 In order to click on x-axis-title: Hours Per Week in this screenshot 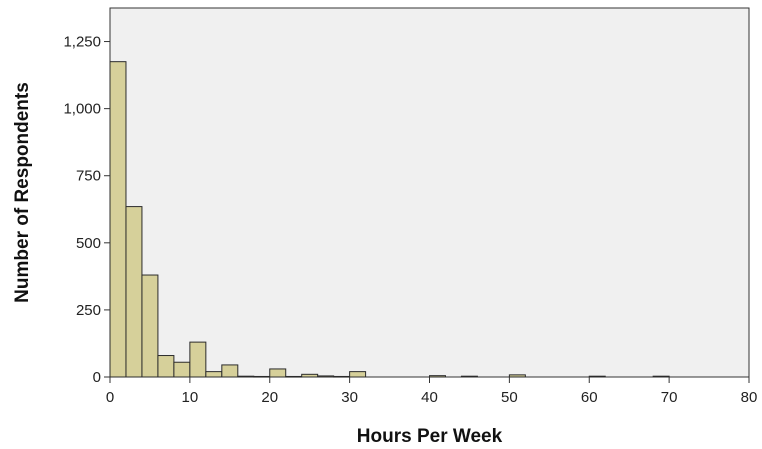, I will do `click(430, 436)`.